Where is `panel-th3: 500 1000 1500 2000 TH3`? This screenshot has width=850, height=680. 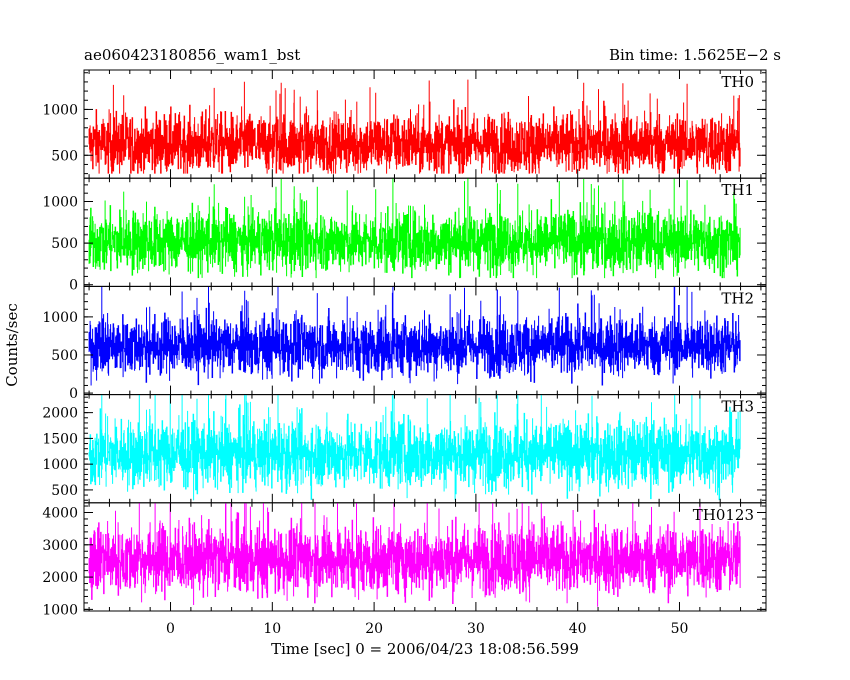 panel-th3: 500 1000 1500 2000 TH3 is located at coordinates (404, 449).